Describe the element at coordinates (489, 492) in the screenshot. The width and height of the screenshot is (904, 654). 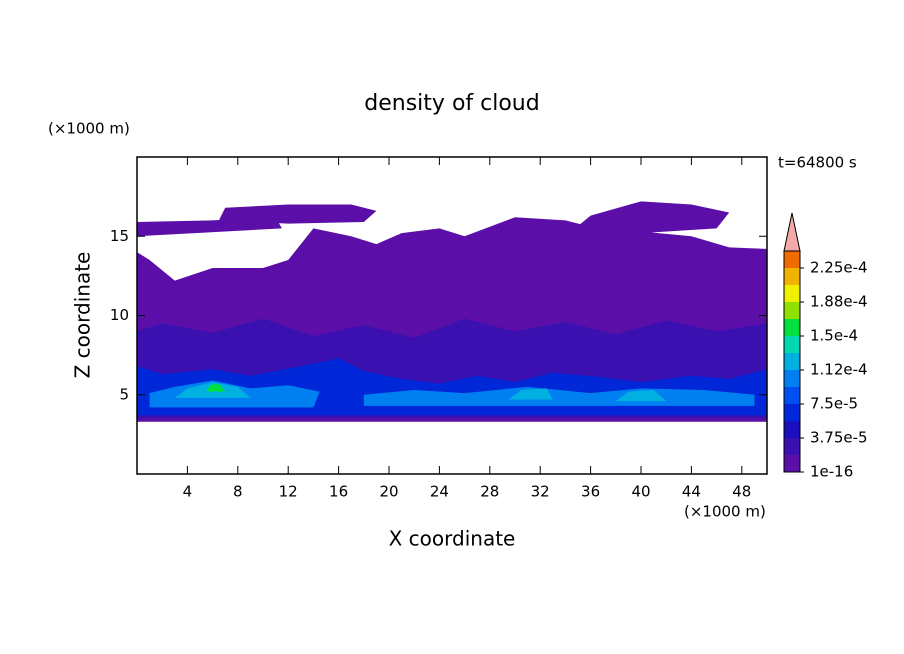
I see `x-tick-label: 28` at that location.